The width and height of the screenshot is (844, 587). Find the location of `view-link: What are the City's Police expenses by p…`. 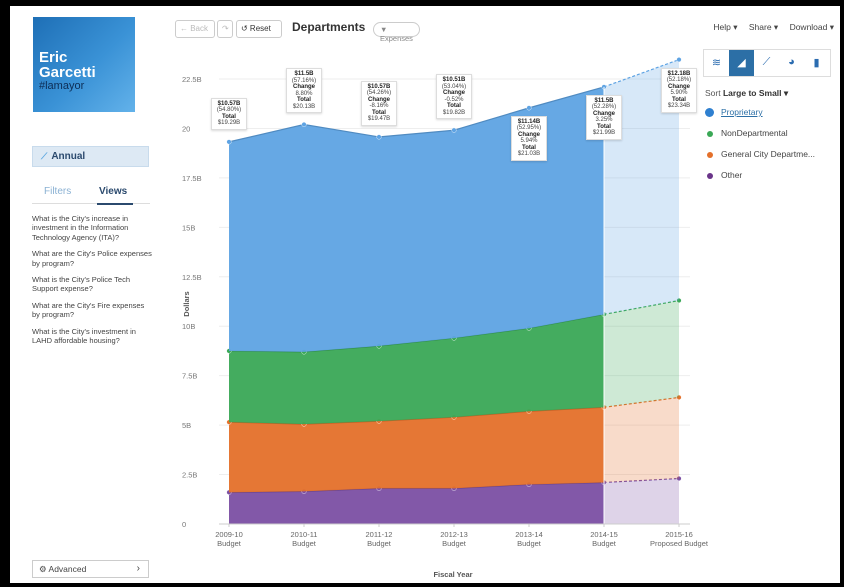

view-link: What are the City's Police expenses by p… is located at coordinates (92, 258).